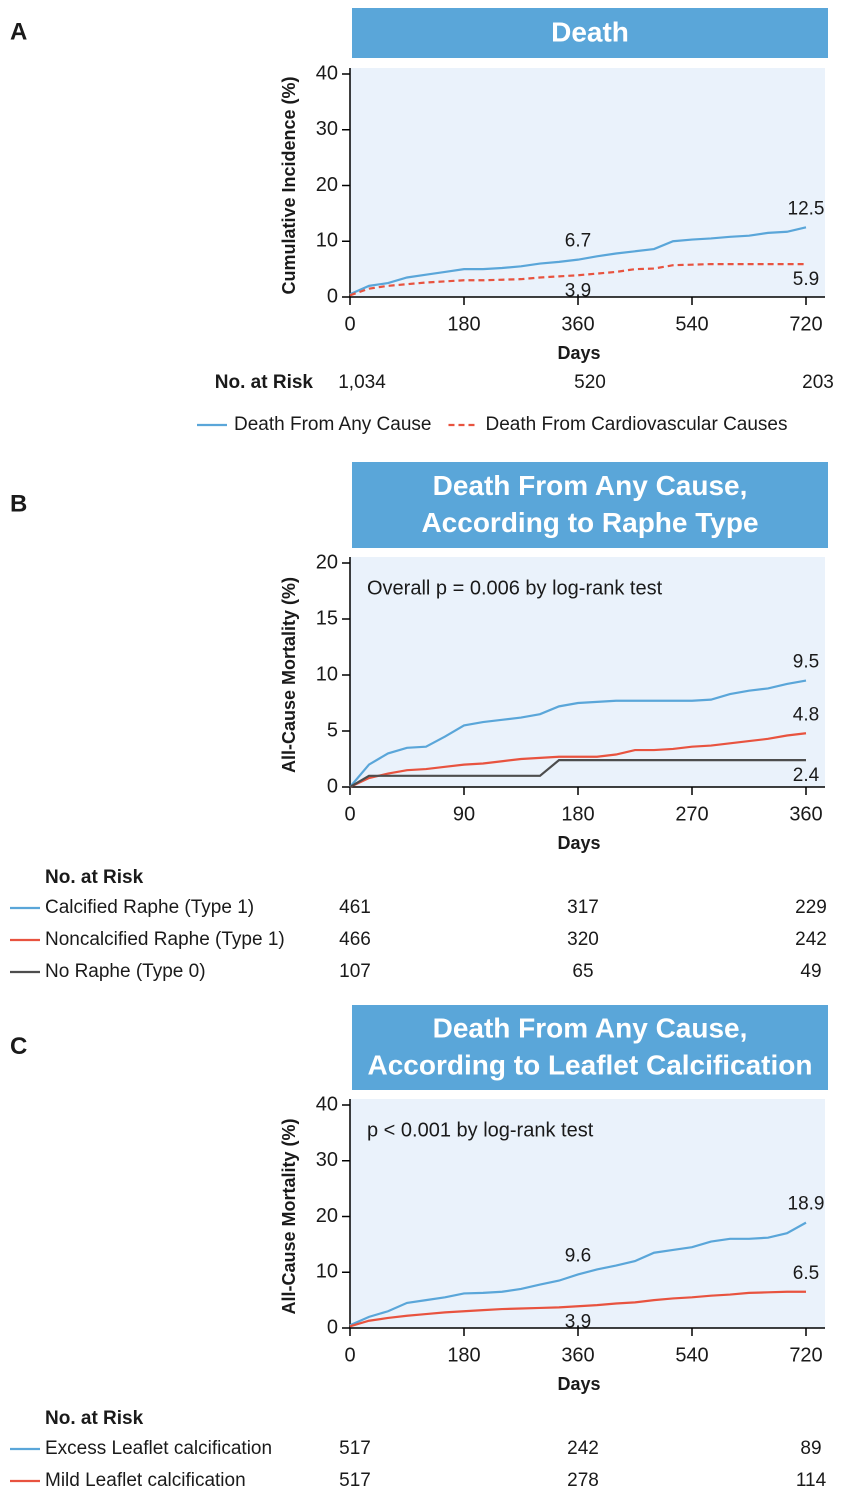  What do you see at coordinates (590, 382) in the screenshot?
I see `risk-value: 520` at bounding box center [590, 382].